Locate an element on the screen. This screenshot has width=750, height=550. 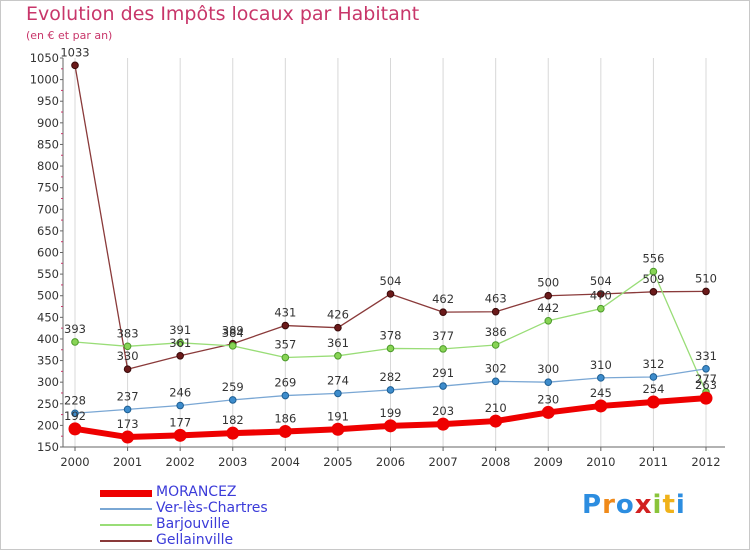
y-tick-label: 1000 is located at coordinates (44, 80).